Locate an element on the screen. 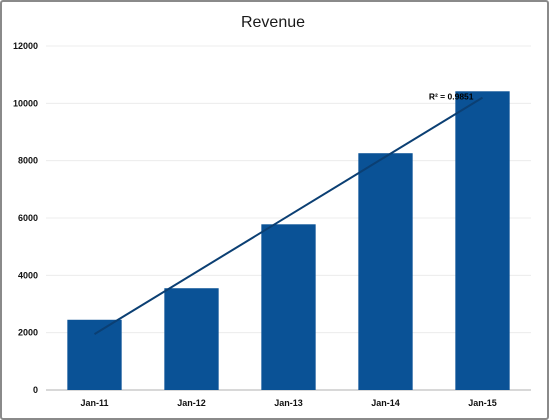 This screenshot has width=549, height=420. y-tick-label: 8000 is located at coordinates (28, 161).